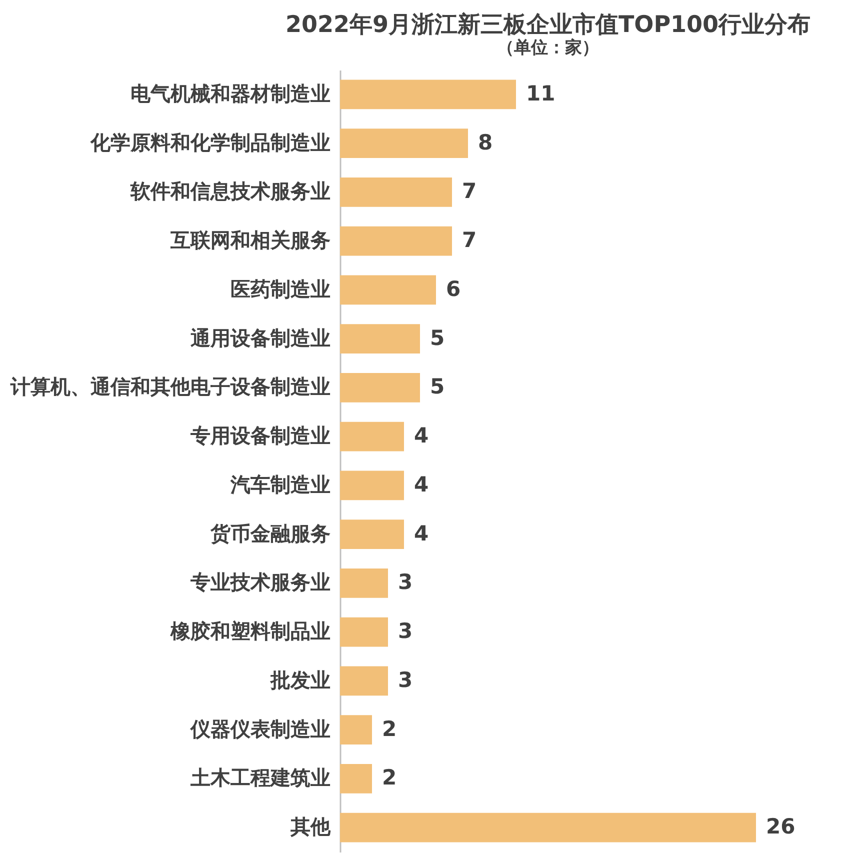 This screenshot has height=866, width=841. What do you see at coordinates (260, 338) in the screenshot?
I see `y-tick-label: 通用设备制造业` at bounding box center [260, 338].